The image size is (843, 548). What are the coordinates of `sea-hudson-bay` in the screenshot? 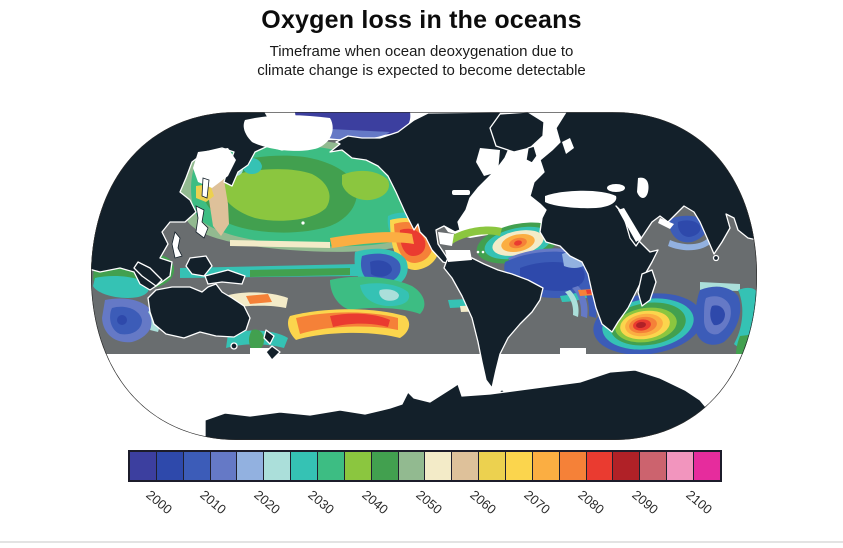 It's located at (488, 162).